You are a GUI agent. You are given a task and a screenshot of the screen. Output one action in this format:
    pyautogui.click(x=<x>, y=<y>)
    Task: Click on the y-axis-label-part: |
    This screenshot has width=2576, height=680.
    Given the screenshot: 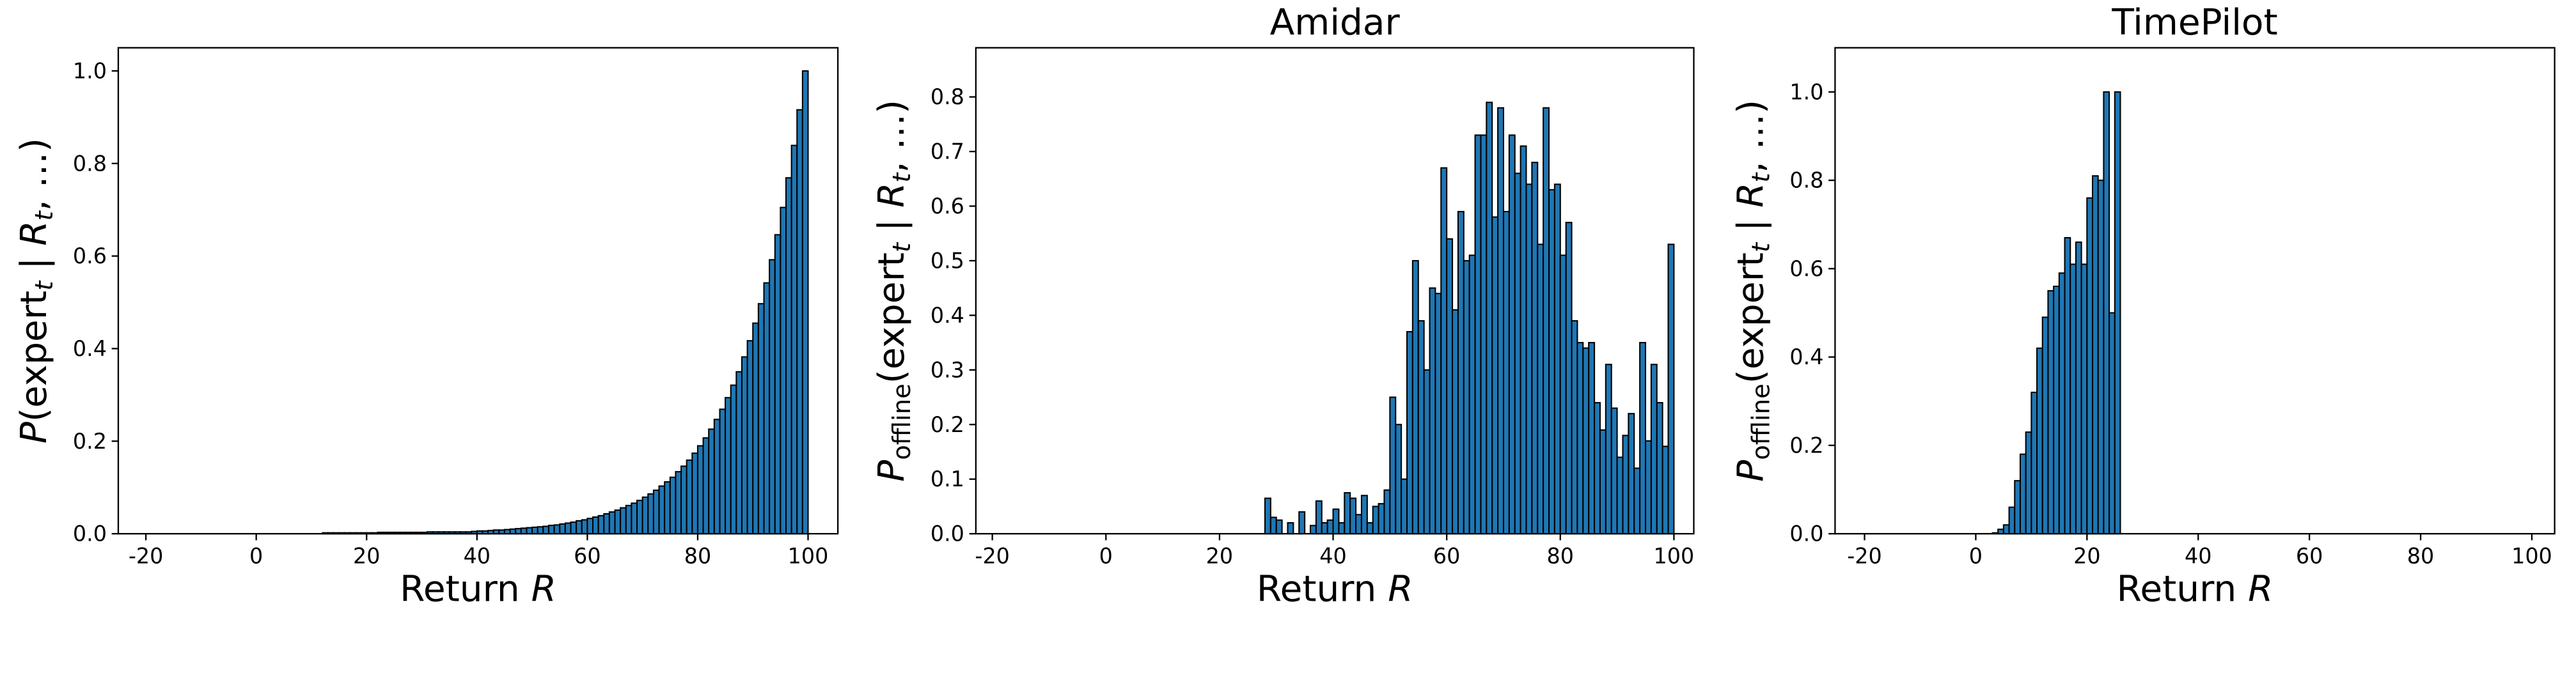 What is the action you would take?
    pyautogui.click(x=1750, y=225)
    